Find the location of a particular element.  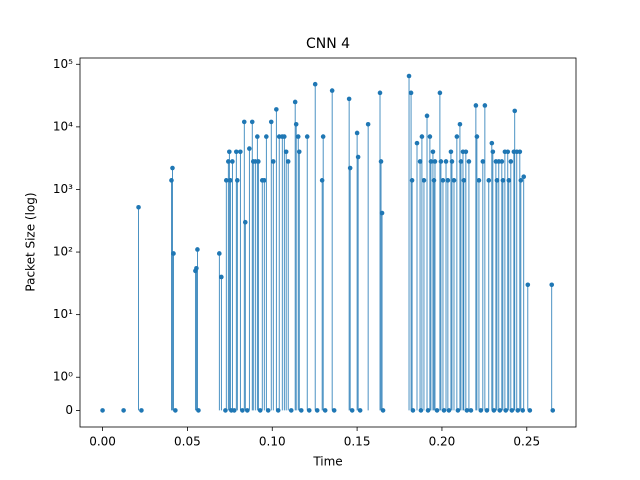

y-axis-label: Packet Size (log) is located at coordinates (31, 241).